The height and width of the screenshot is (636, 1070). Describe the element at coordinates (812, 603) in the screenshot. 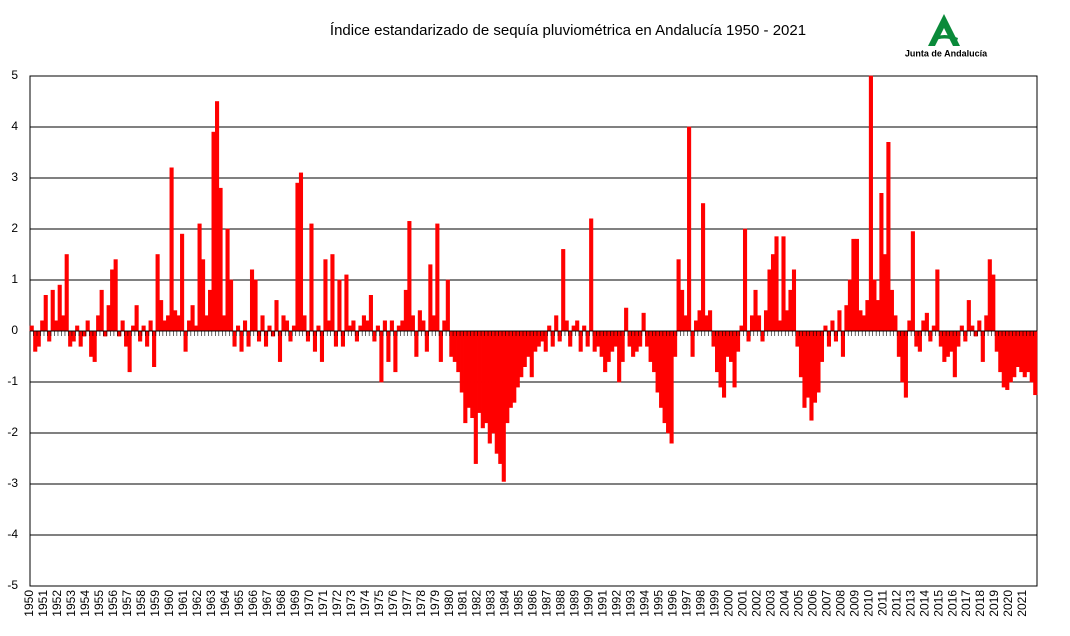

I see `x-tick-label: 2006` at that location.